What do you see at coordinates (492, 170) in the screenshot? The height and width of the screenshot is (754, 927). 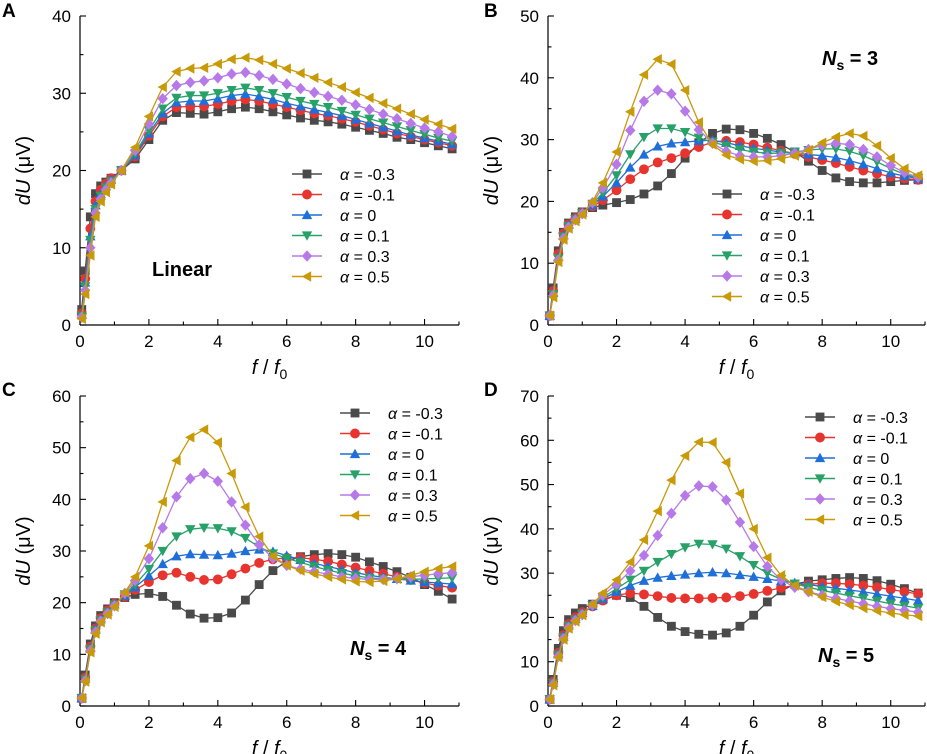 I see `panel-b-y-axis-title: dU (μV)` at bounding box center [492, 170].